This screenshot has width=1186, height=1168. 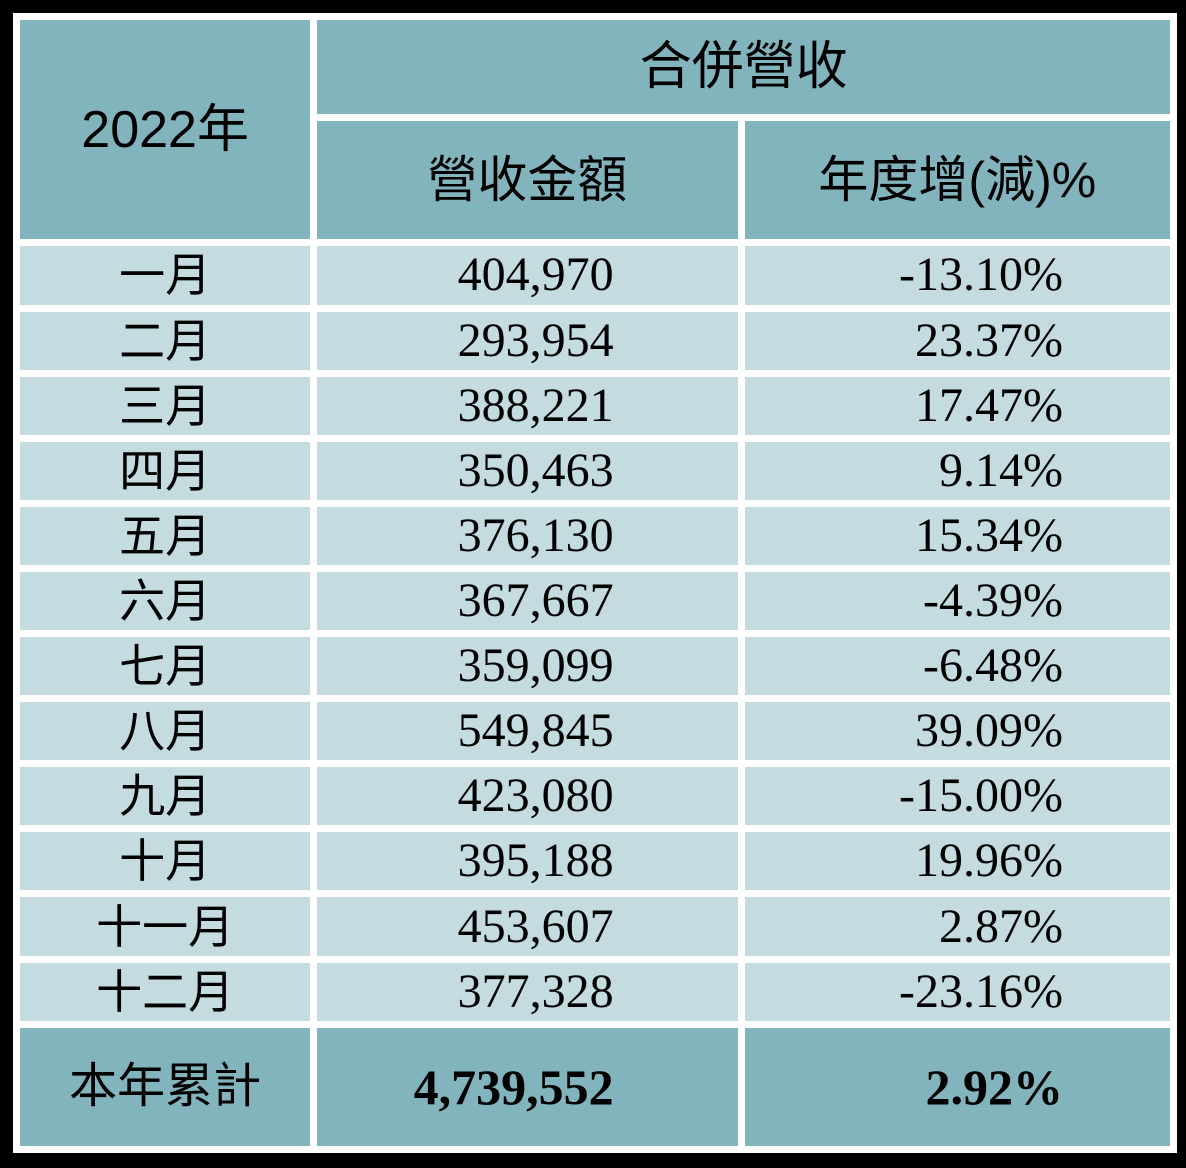 What do you see at coordinates (165, 991) in the screenshot?
I see `month-cell: 十二月` at bounding box center [165, 991].